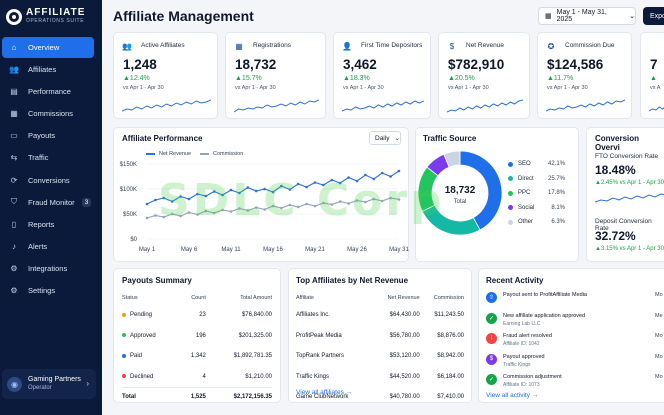 Image resolution: width=664 pixels, height=415 pixels. Describe the element at coordinates (40, 388) in the screenshot. I see `account-role: Operator` at that location.